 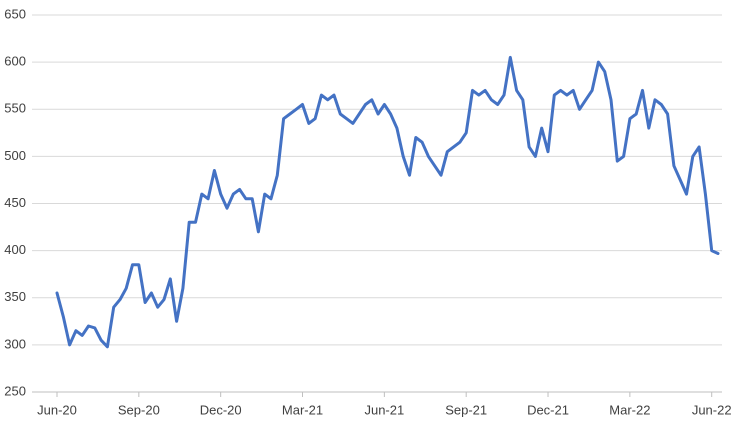 I want to click on y-tick-label: 250, so click(x=15, y=390).